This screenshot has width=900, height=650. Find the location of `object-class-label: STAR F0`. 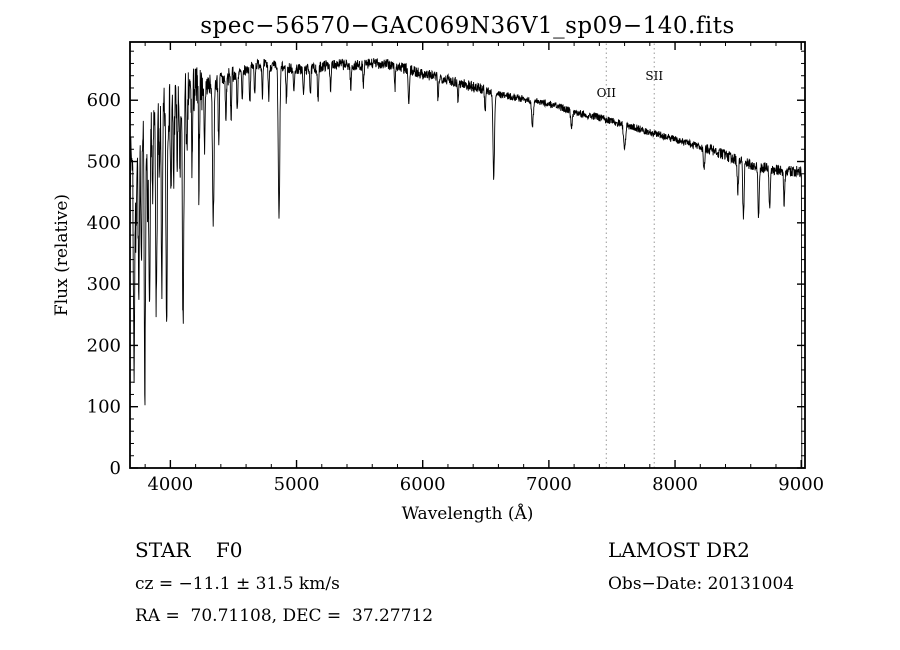

object-class-label: STAR F0 is located at coordinates (189, 550).